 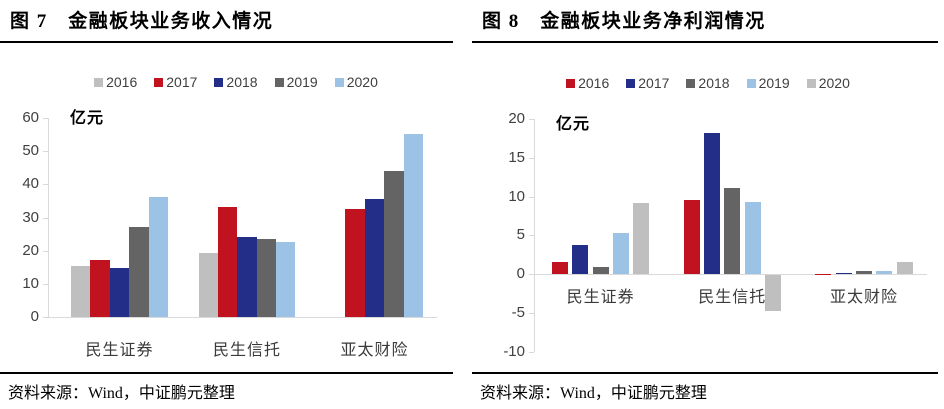 I want to click on figure-8-source-divider, so click(x=705, y=373).